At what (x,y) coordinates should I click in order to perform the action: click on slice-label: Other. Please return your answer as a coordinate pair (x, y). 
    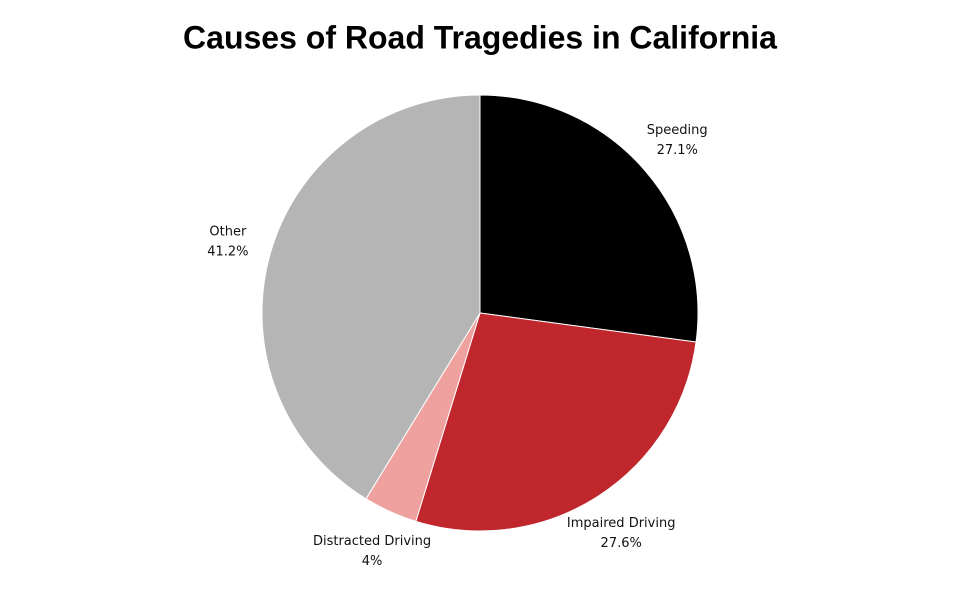
    Looking at the image, I should click on (228, 231).